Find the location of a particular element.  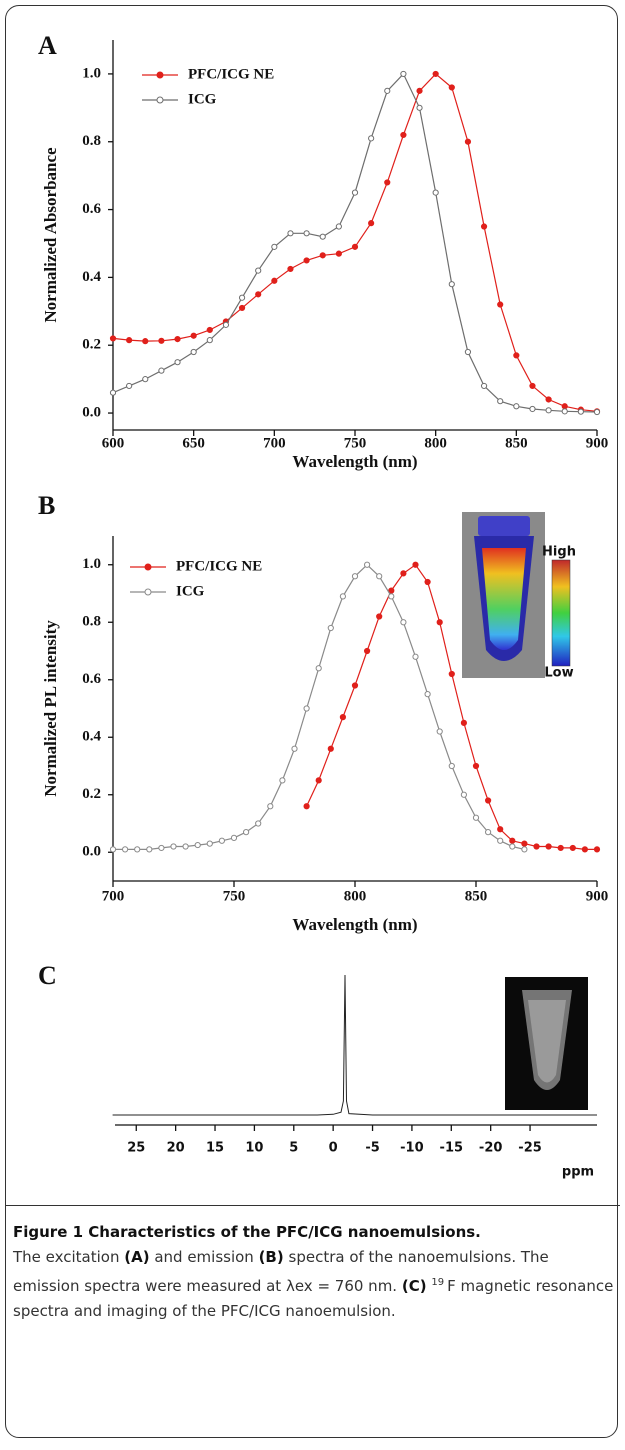

y-tick-label: 0.6 is located at coordinates (91, 679).